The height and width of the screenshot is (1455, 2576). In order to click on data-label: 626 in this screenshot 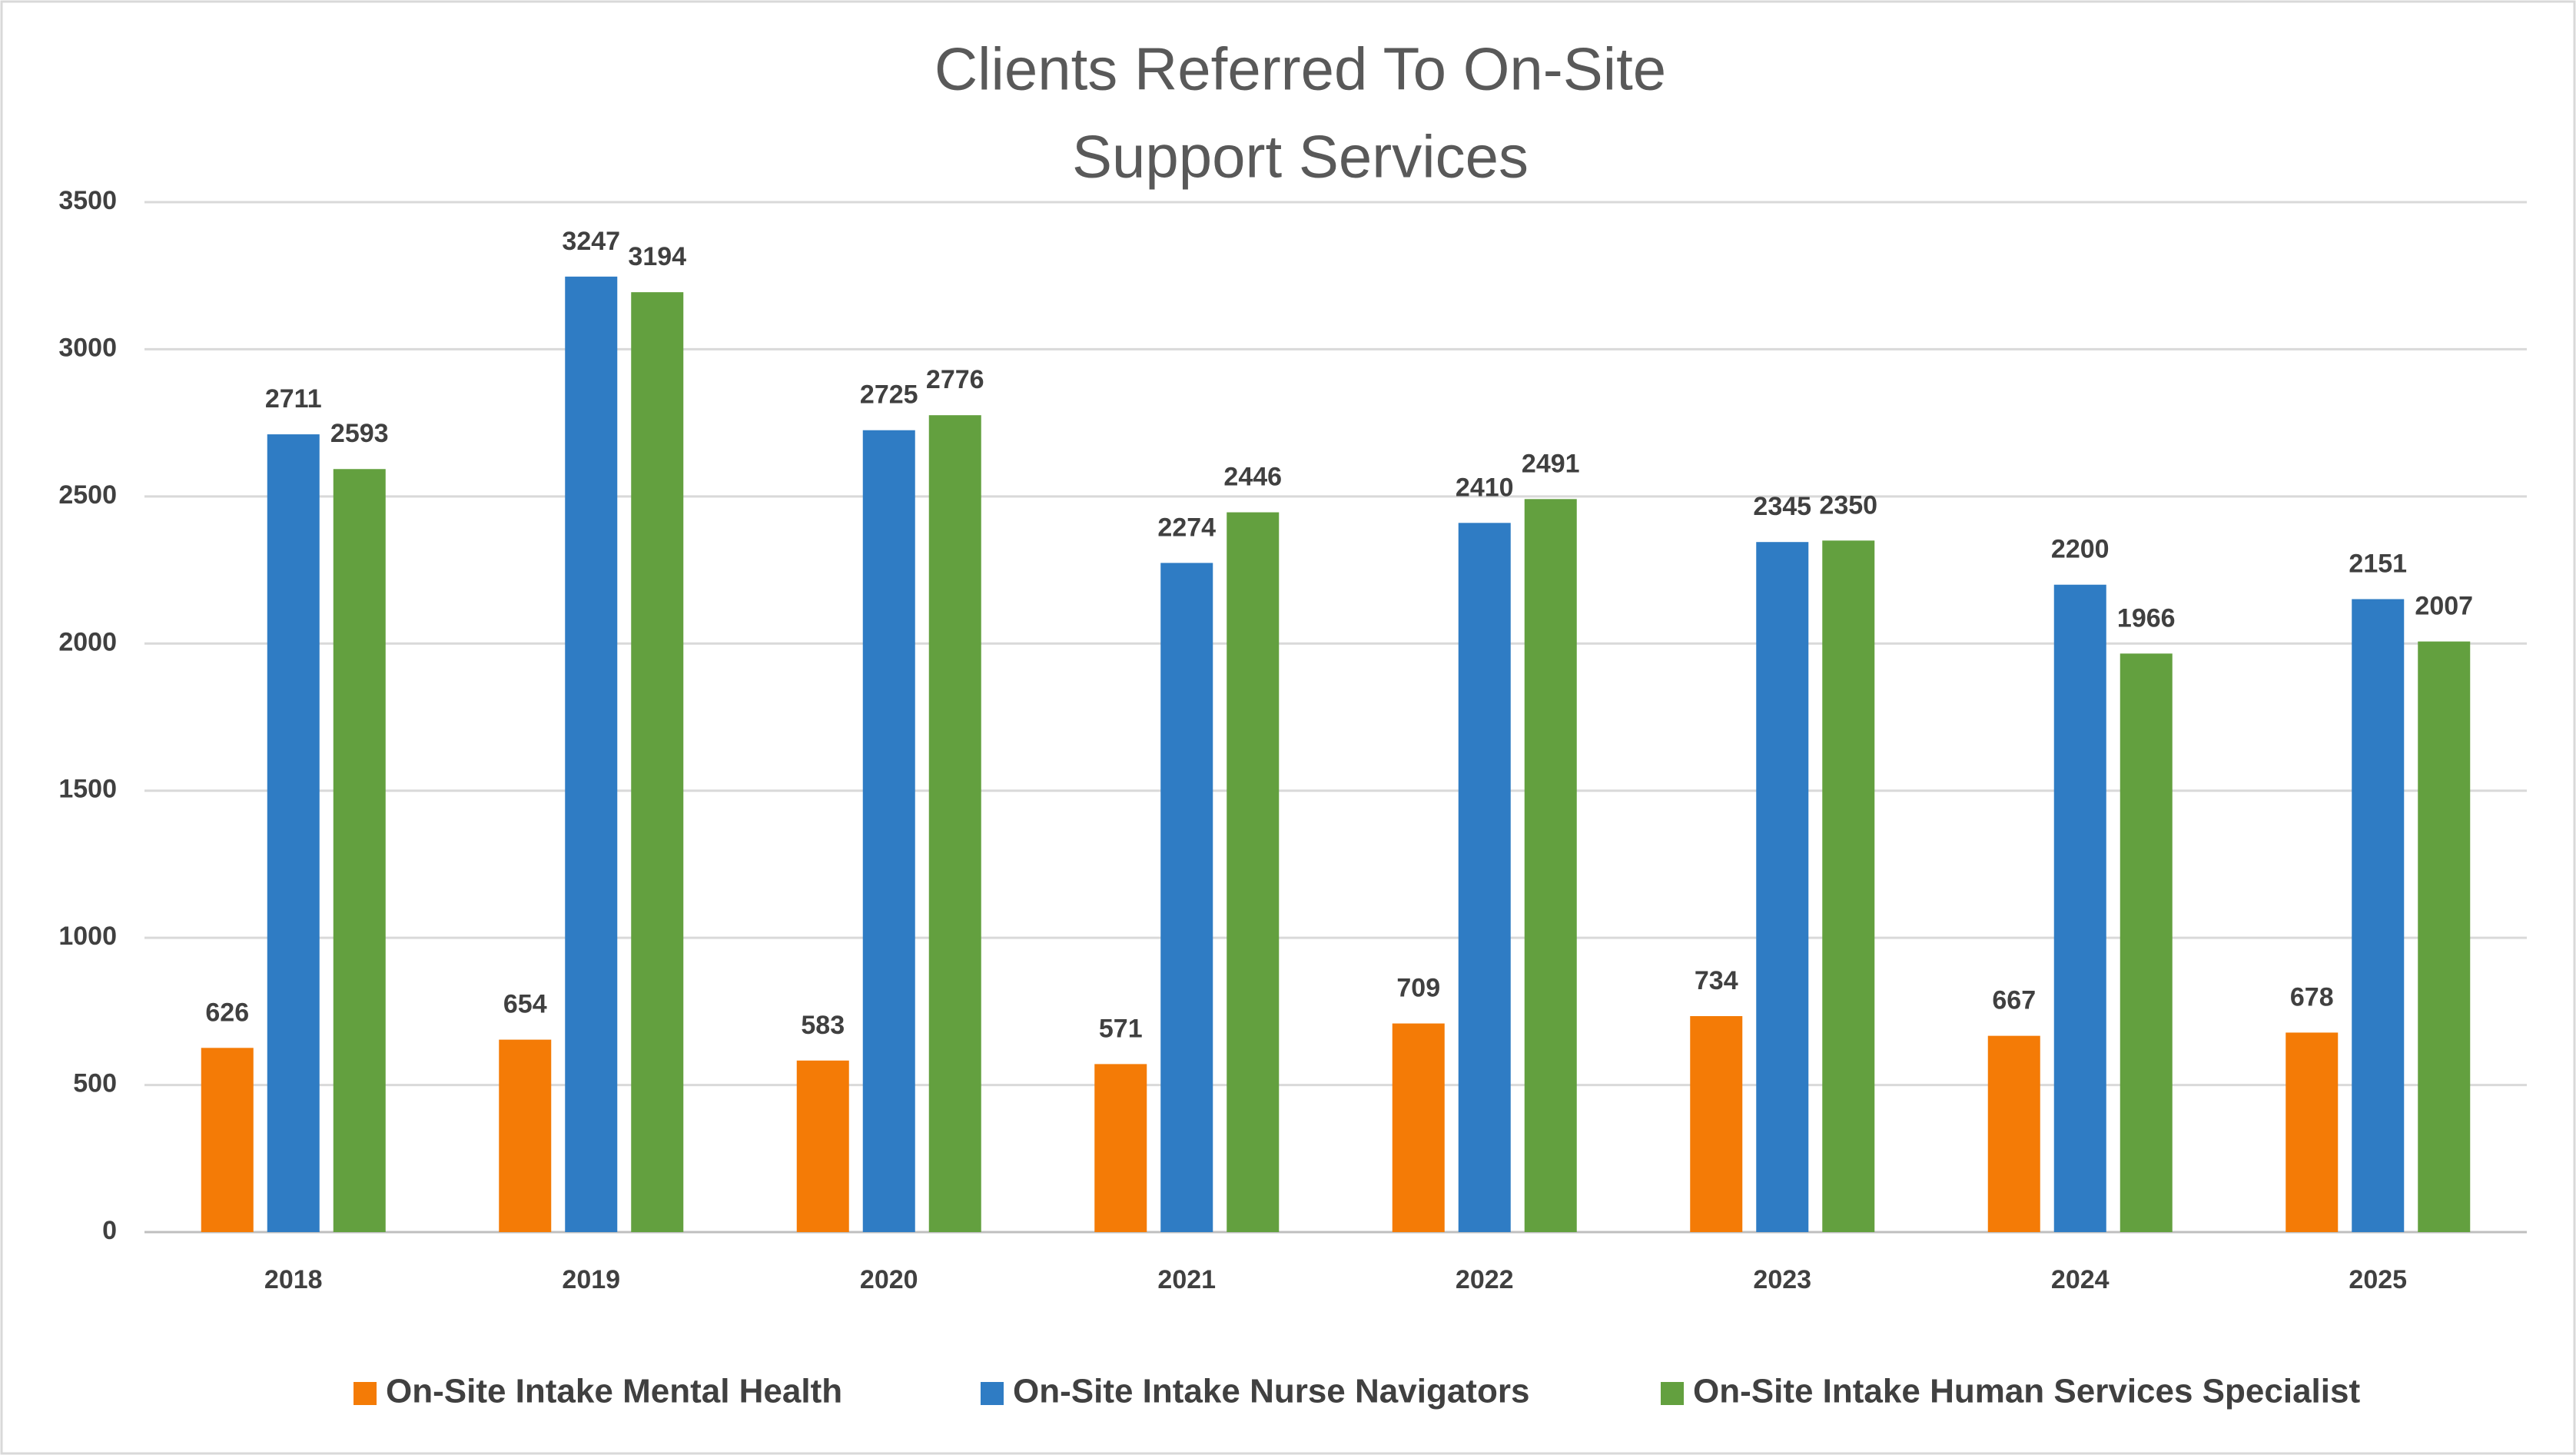, I will do `click(227, 1012)`.